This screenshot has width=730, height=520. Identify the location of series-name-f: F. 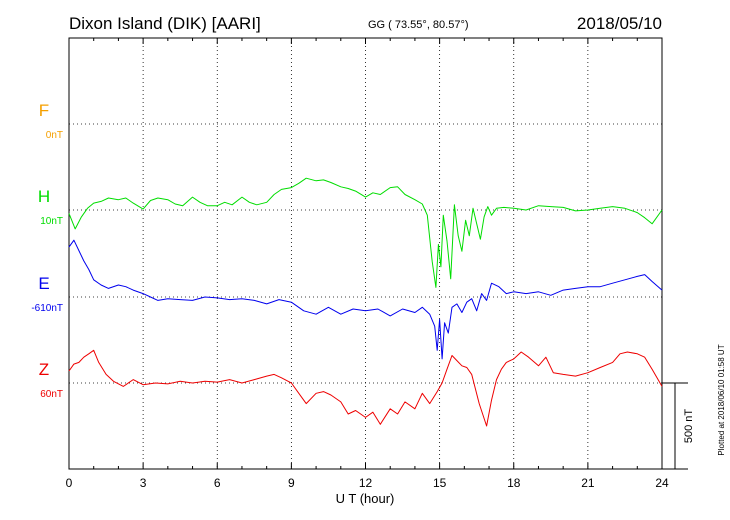
(44, 110).